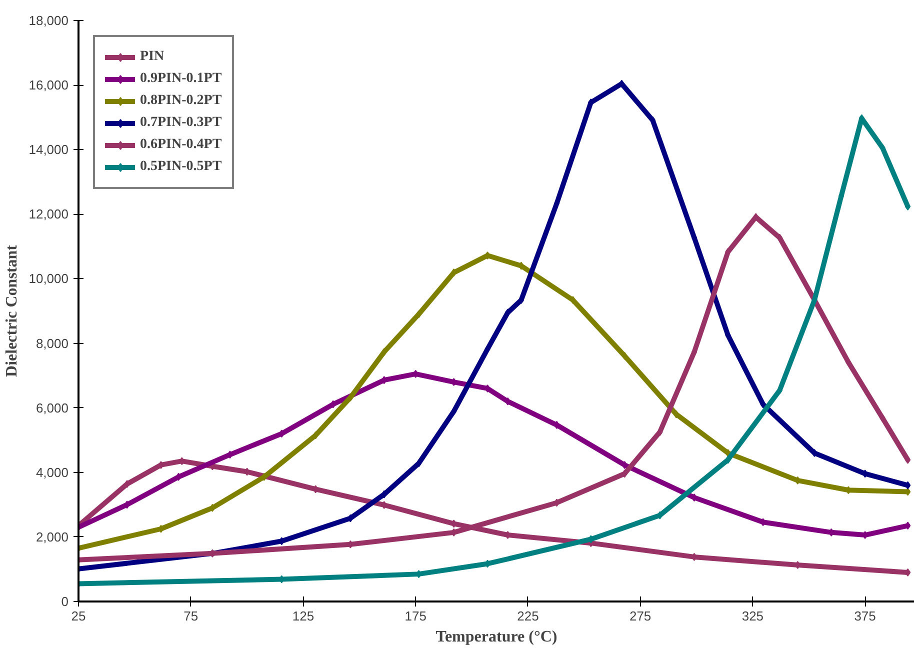  Describe the element at coordinates (78, 616) in the screenshot. I see `x-tick-label: 25` at that location.